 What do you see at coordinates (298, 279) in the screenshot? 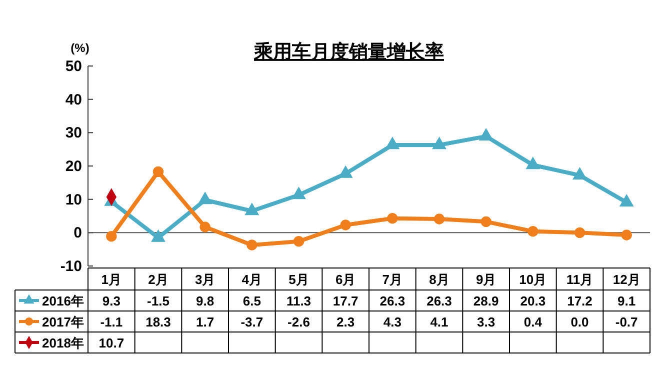
I see `x-tick-label: 5月` at bounding box center [298, 279].